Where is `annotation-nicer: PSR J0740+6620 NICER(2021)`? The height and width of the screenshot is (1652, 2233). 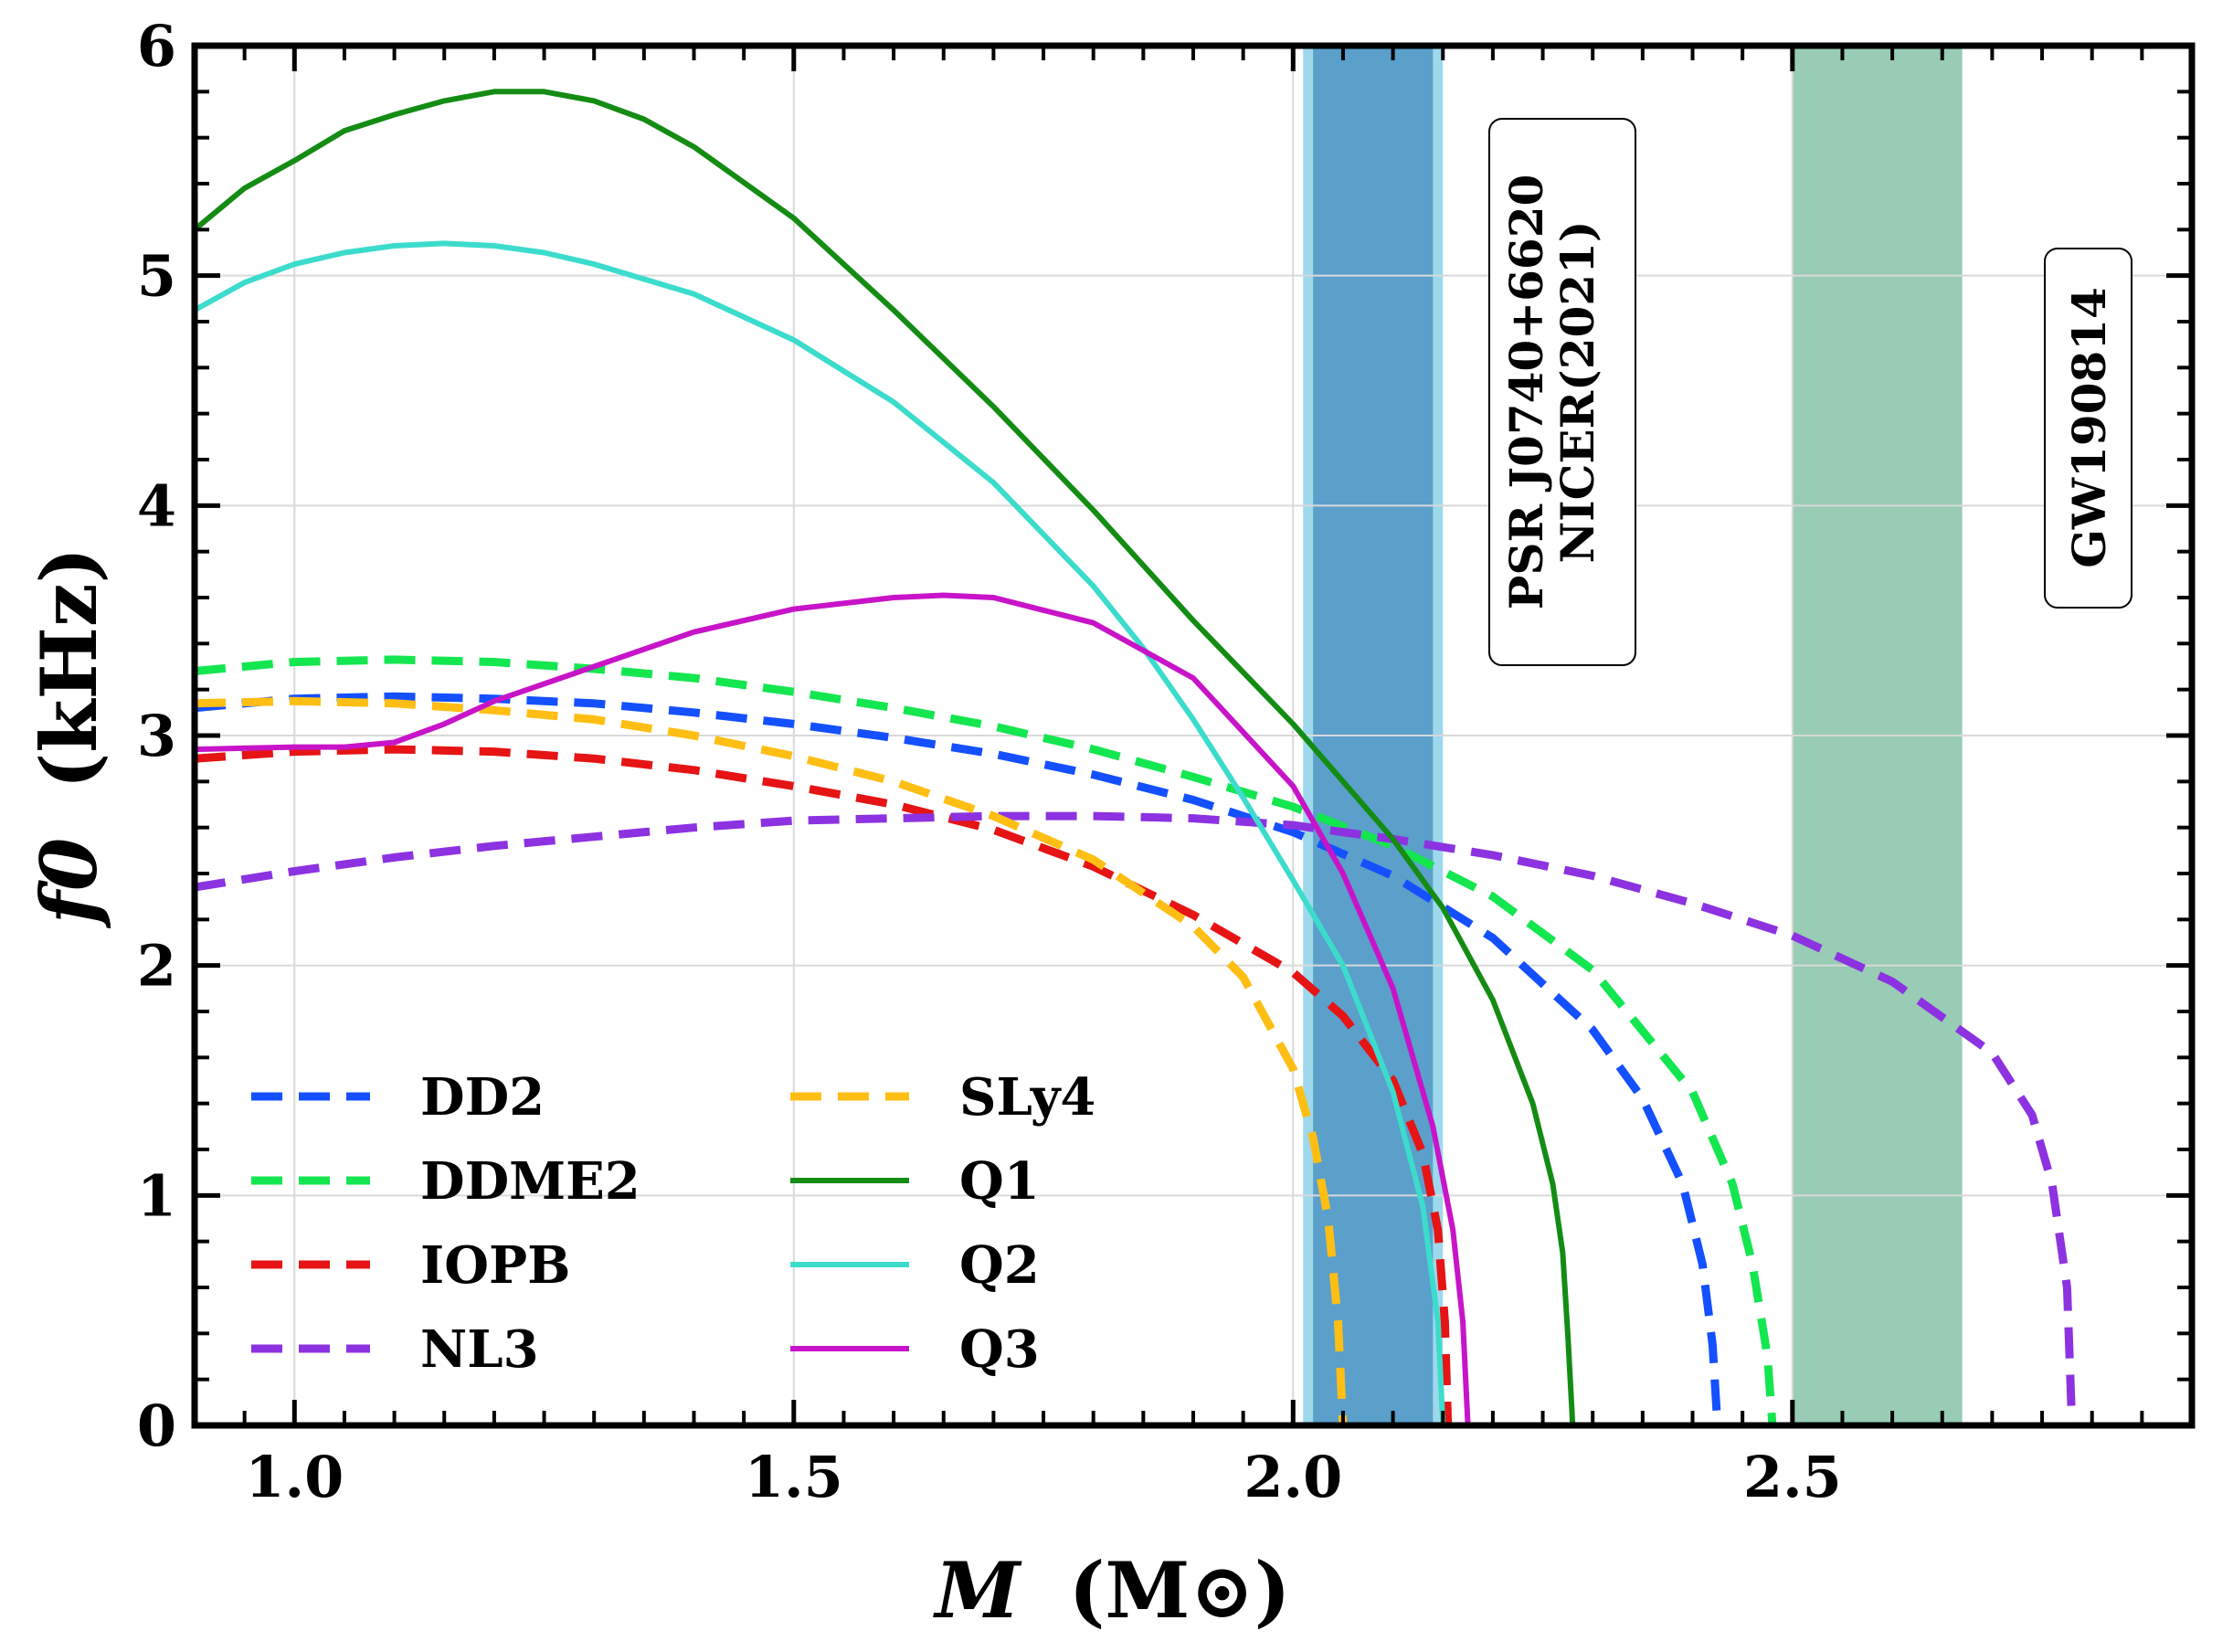 annotation-nicer: PSR J0740+6620 NICER(2021) is located at coordinates (1562, 392).